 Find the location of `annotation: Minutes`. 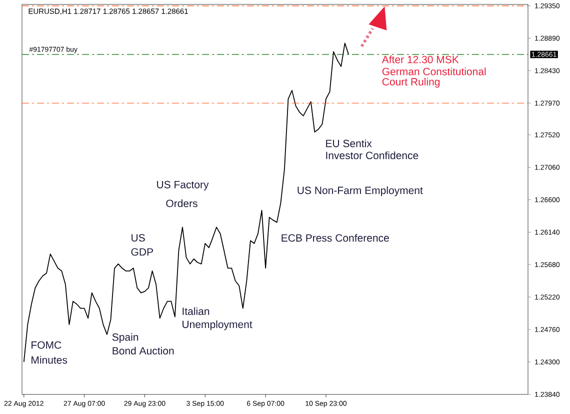

annotation: Minutes is located at coordinates (50, 360).